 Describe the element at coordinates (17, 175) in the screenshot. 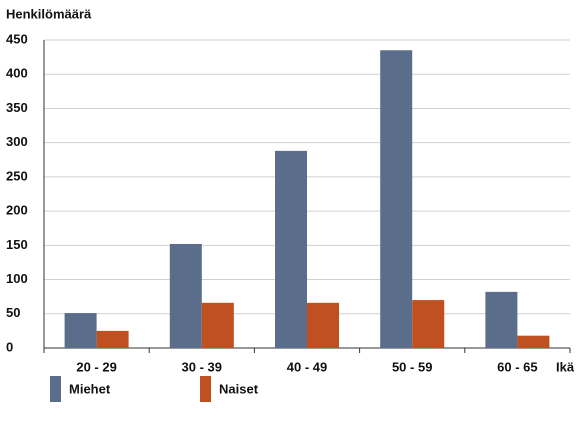

I see `y-tick-label: 250` at that location.